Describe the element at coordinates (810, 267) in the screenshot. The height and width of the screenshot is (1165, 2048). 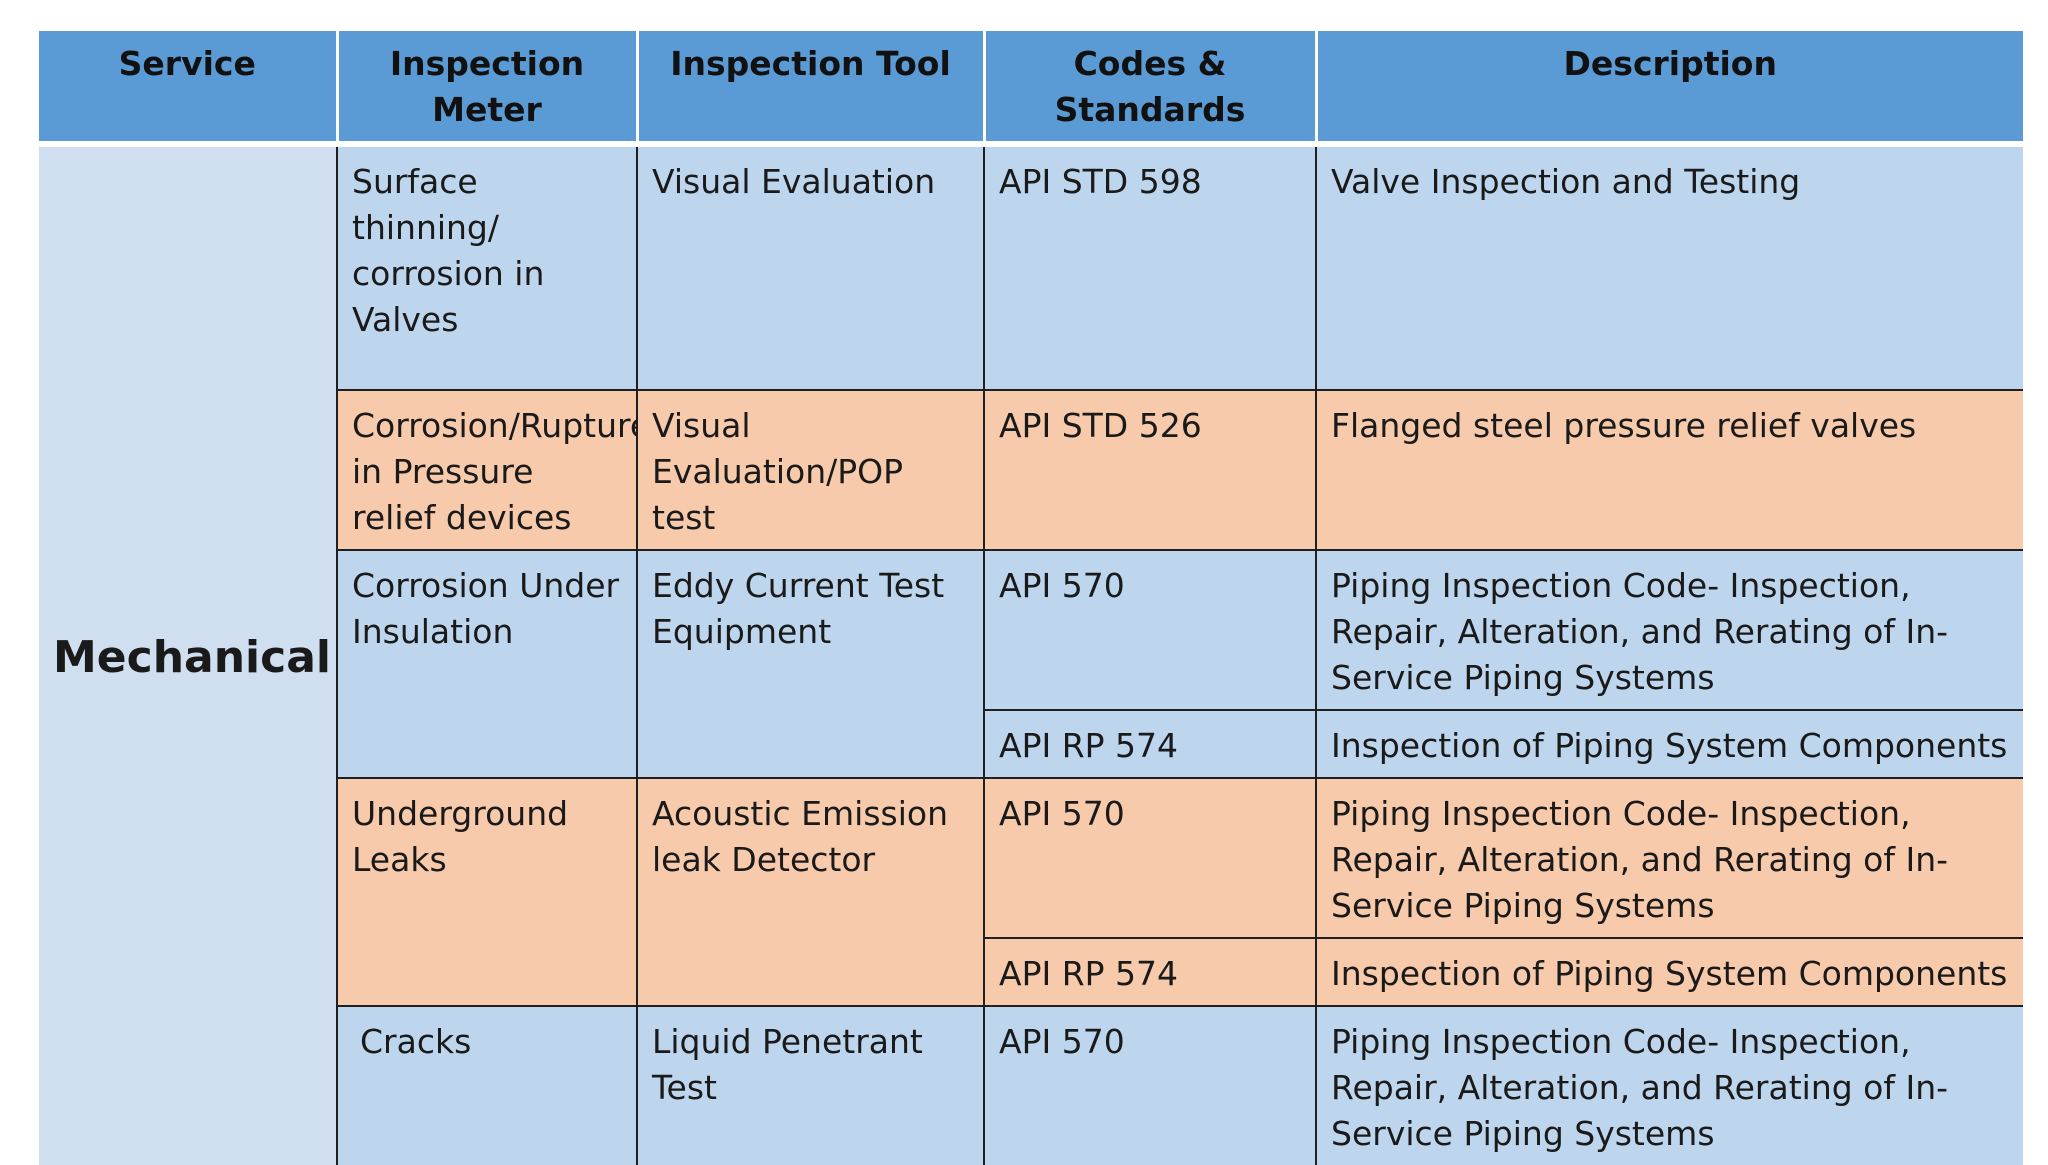
I see `tool-cell: Visual Evaluation` at that location.